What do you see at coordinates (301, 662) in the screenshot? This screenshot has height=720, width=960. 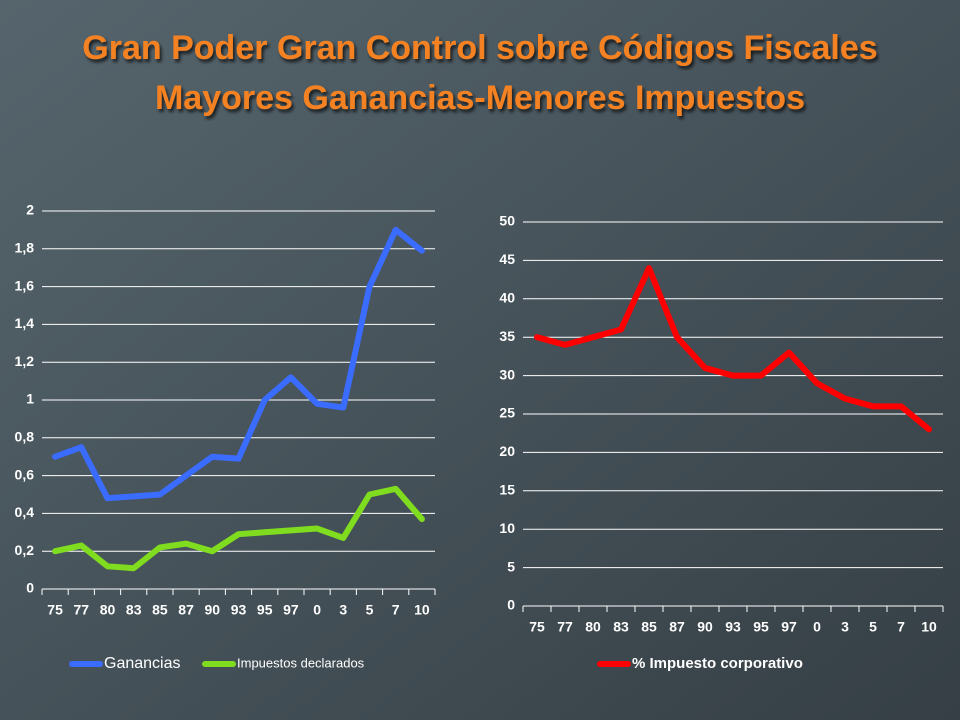 I see `legend-label: Impuestos declarados` at bounding box center [301, 662].